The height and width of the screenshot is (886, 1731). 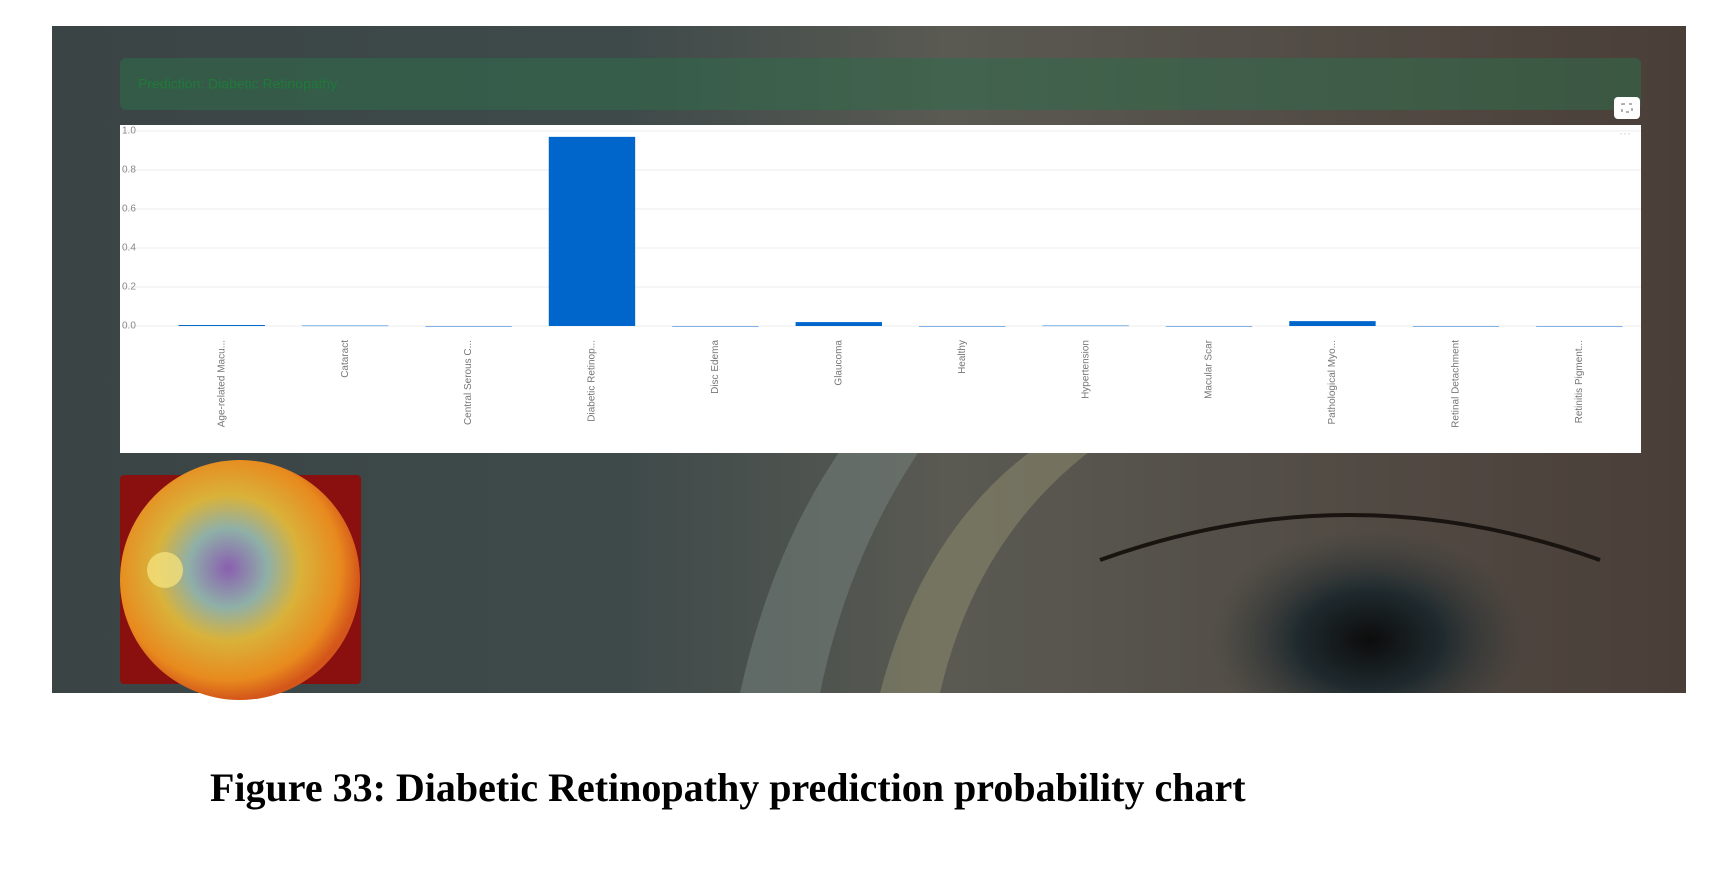 What do you see at coordinates (129, 131) in the screenshot?
I see `y-tick-label: 1.0` at bounding box center [129, 131].